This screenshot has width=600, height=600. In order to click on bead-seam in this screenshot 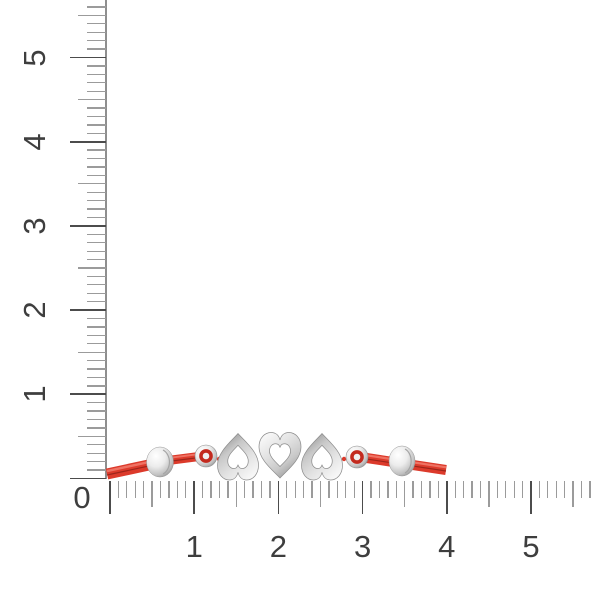, I will do `click(166, 462)`.